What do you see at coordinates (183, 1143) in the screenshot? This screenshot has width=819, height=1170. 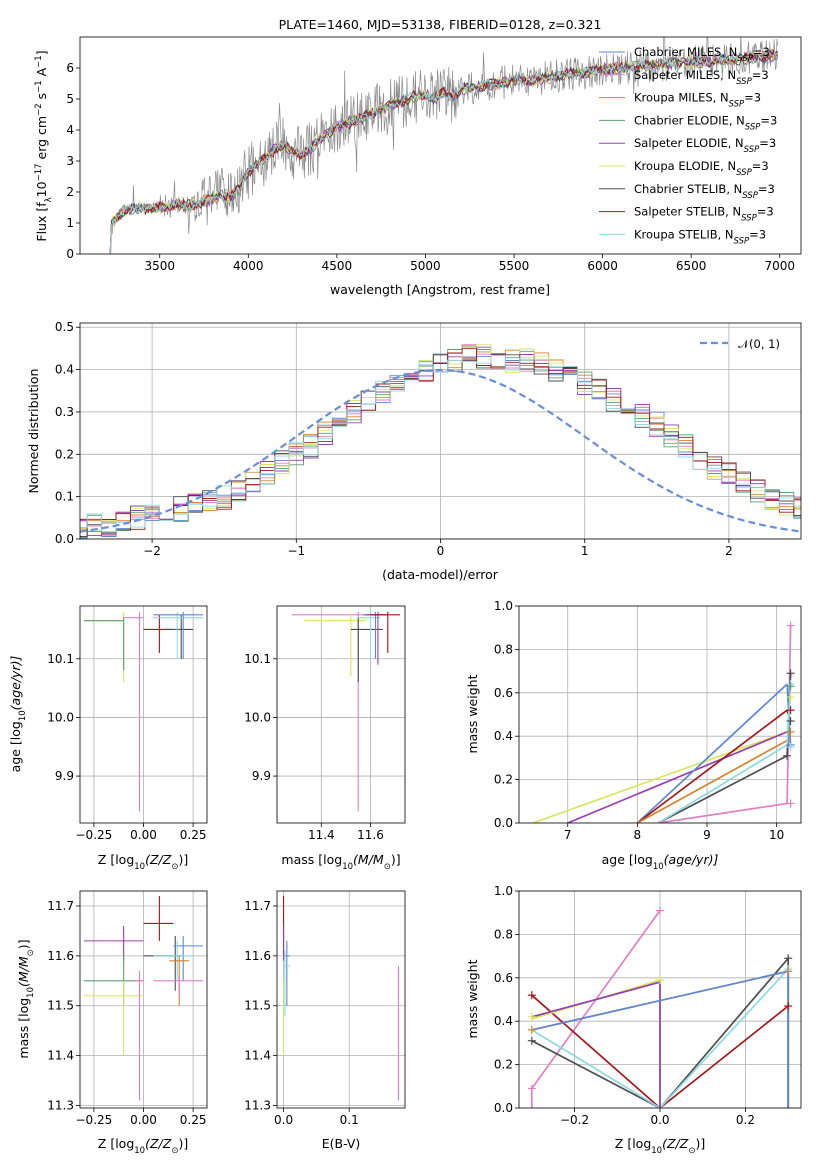 I see `mass-z-x-label-part: )]` at bounding box center [183, 1143].